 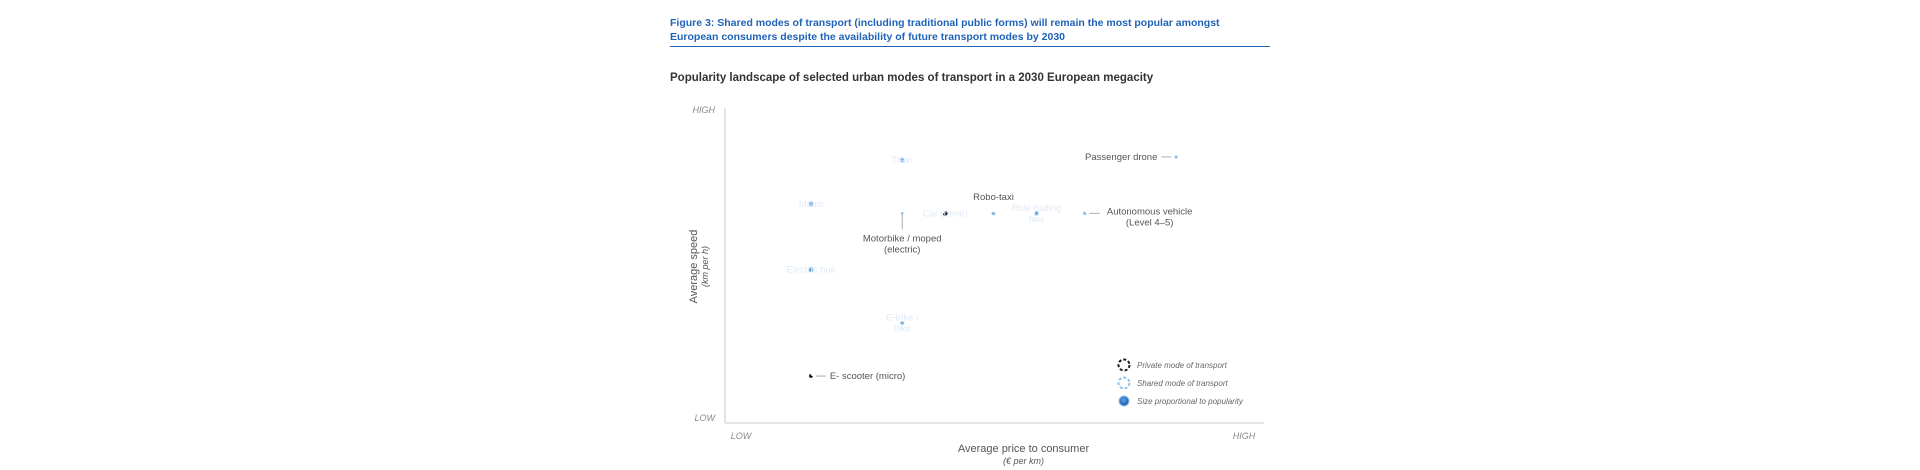 What do you see at coordinates (867, 376) in the screenshot?
I see `bubble-label: E- scooter (micro)` at bounding box center [867, 376].